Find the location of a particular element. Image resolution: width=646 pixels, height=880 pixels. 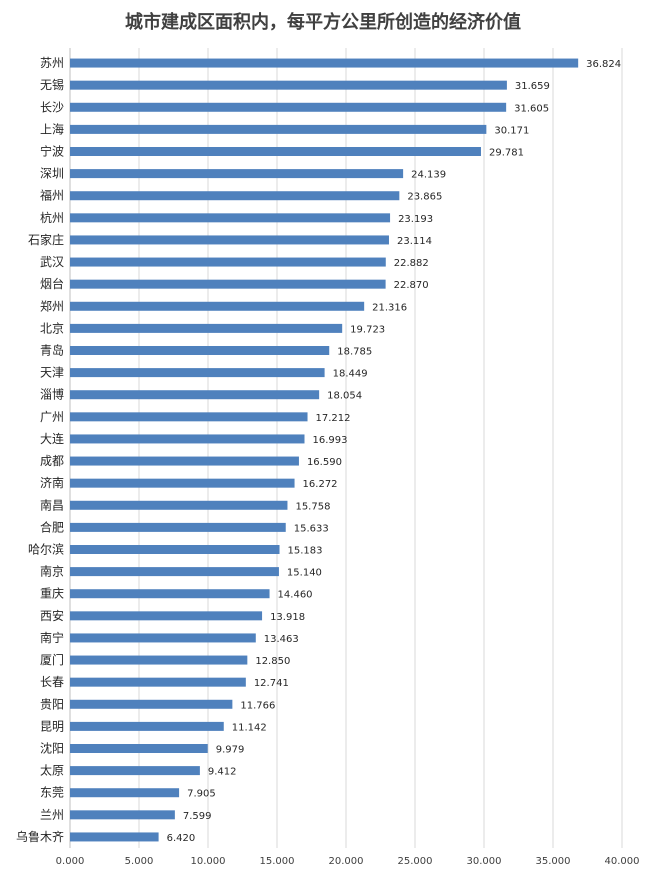

data-label: 12.850 is located at coordinates (272, 661).